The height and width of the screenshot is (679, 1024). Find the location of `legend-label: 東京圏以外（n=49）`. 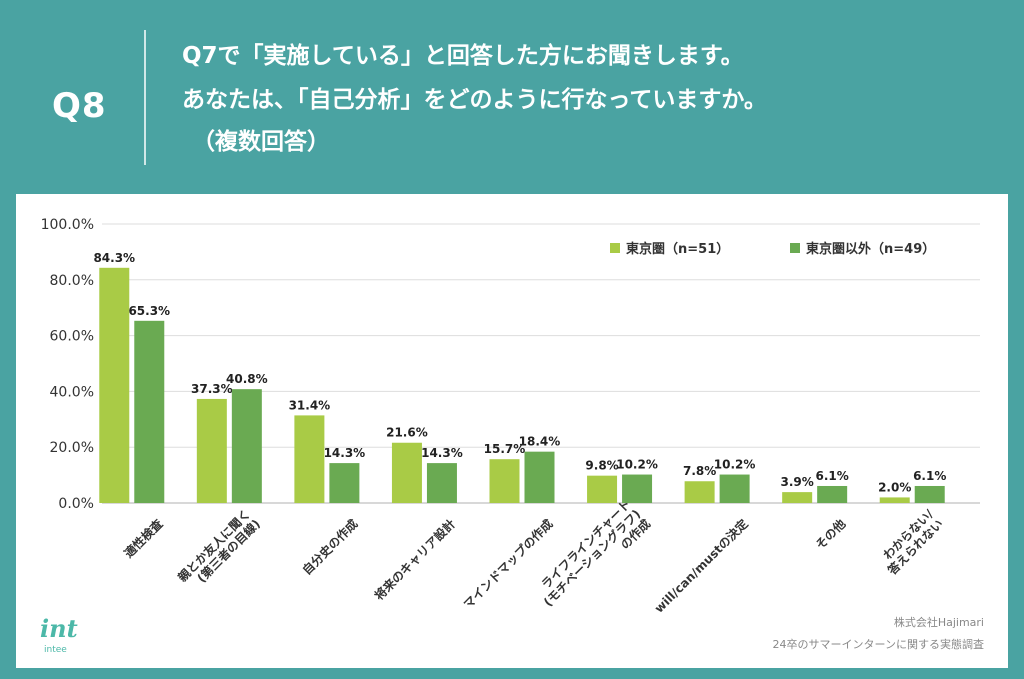

legend-label: 東京圏以外（n=49） is located at coordinates (870, 249).